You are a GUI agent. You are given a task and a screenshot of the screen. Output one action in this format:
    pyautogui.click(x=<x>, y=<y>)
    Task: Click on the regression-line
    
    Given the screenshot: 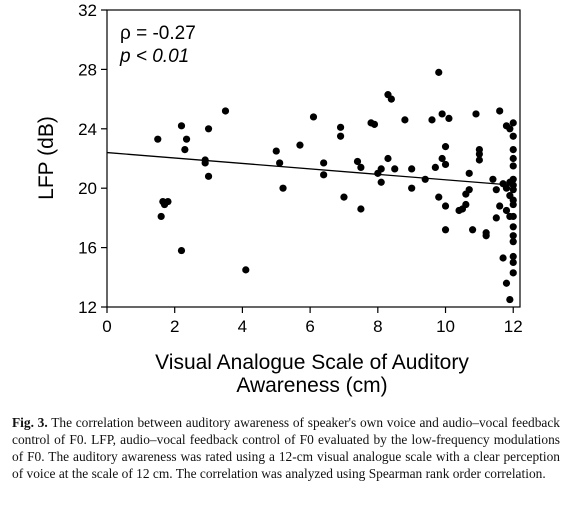 What is the action you would take?
    pyautogui.click(x=310, y=168)
    